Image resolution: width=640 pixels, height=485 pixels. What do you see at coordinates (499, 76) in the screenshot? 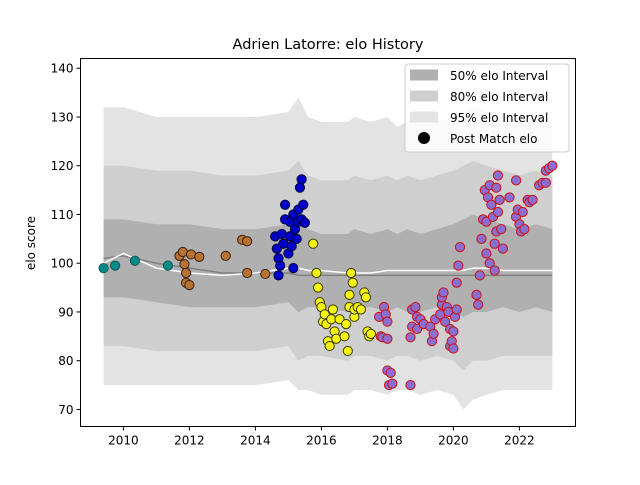
I see `legend-label-50: 50% elo Interval` at bounding box center [499, 76].